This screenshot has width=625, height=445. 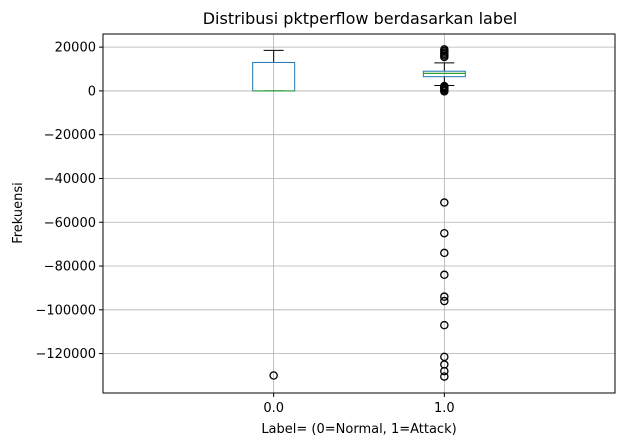 I want to click on y-tick-label: −120000, so click(x=65, y=354).